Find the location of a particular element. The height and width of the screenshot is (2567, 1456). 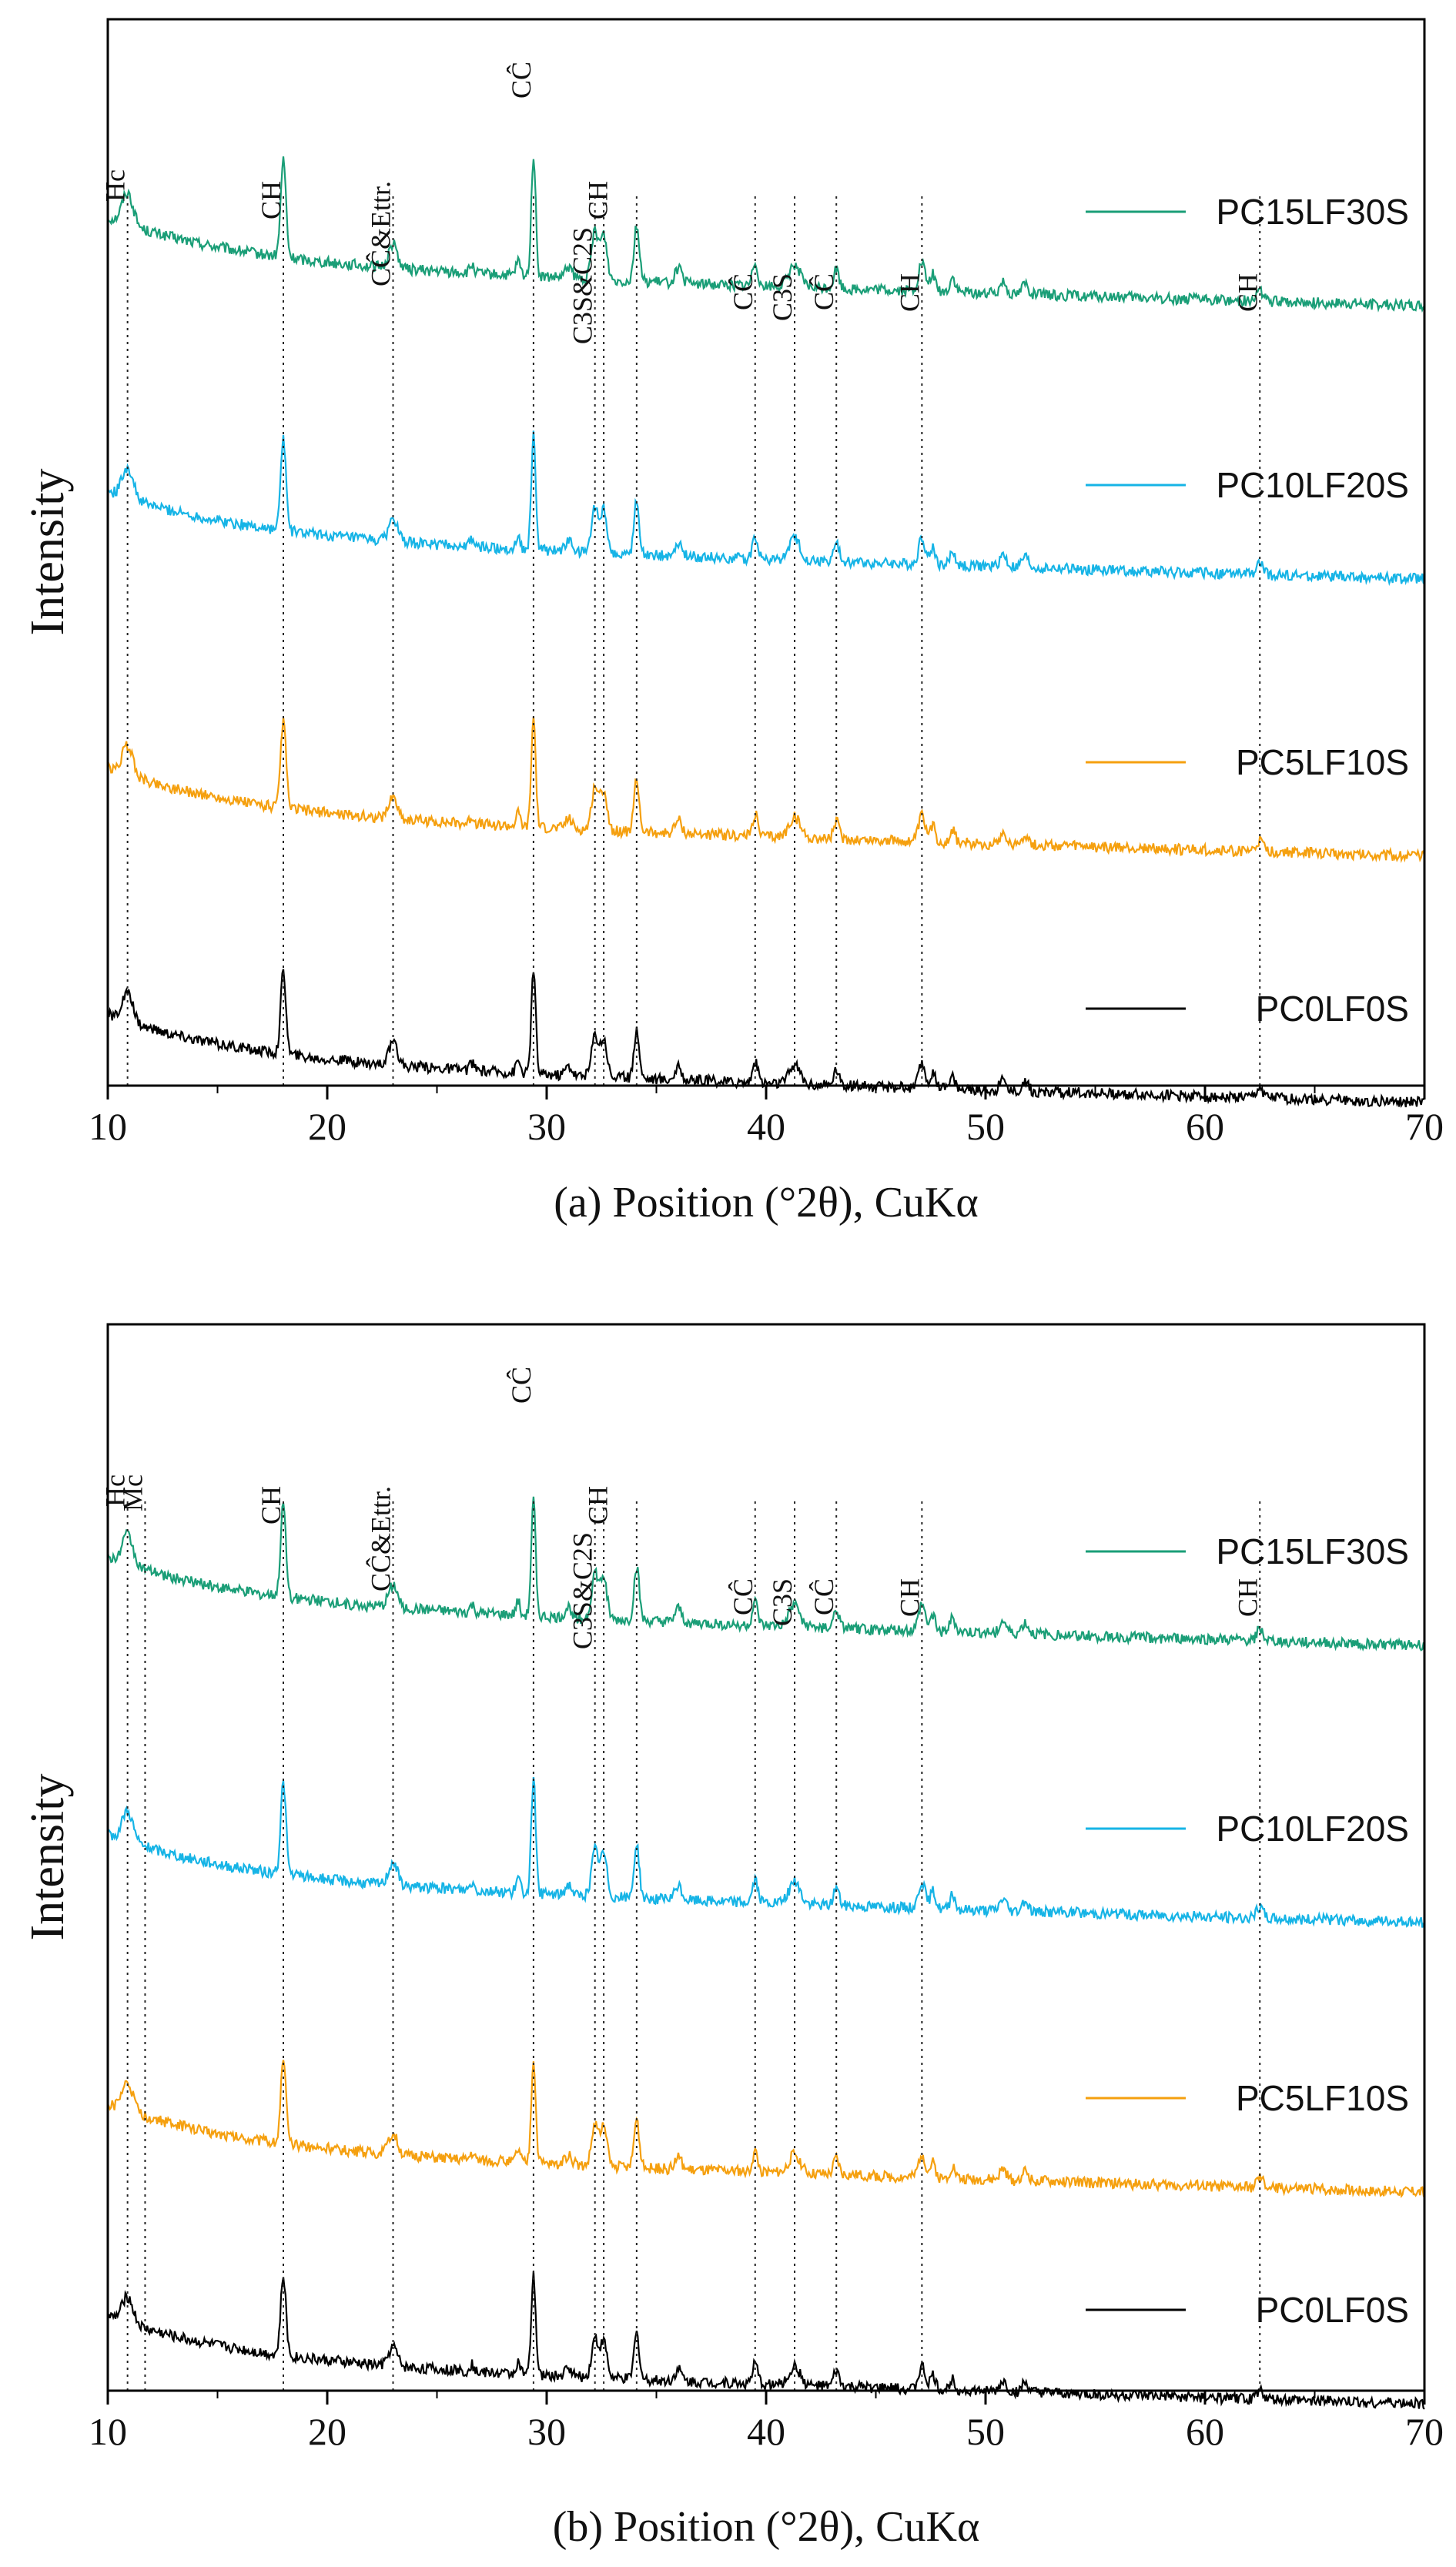

x-axis-label-a: (a) Position (°2θ), CuKα is located at coordinates (766, 1203).